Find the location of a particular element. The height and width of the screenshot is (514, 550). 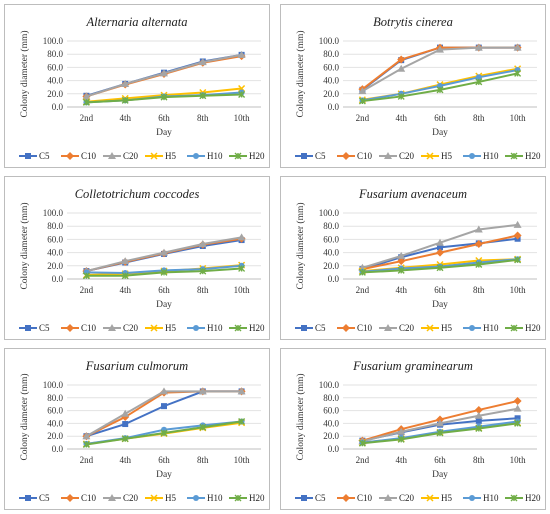

y-tick-label: 40.0 is located at coordinates (55, 253).